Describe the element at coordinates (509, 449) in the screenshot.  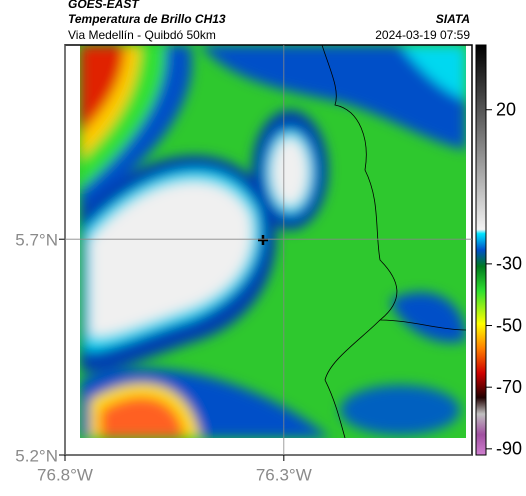
I see `colorbar-label: -90` at that location.